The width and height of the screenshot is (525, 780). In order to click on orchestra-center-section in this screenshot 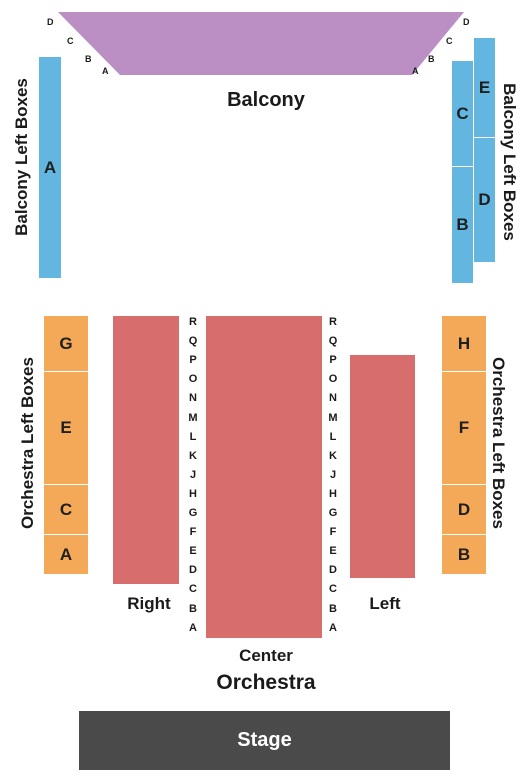, I will do `click(264, 477)`.